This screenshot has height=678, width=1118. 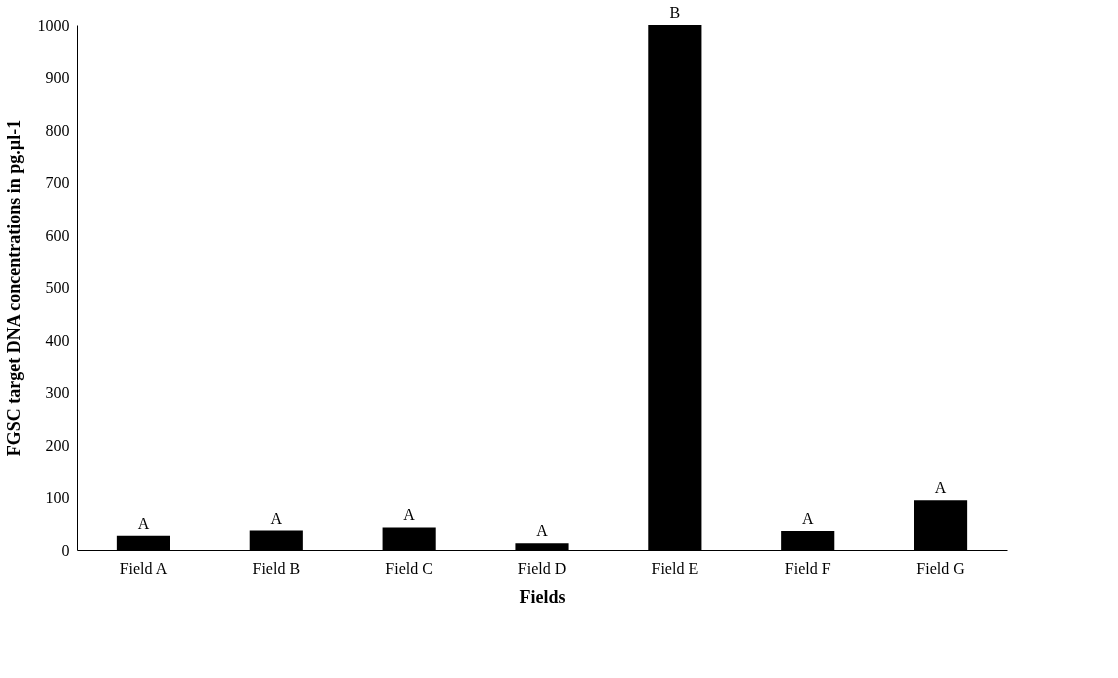 What do you see at coordinates (807, 568) in the screenshot?
I see `x-tick-label: Field F` at bounding box center [807, 568].